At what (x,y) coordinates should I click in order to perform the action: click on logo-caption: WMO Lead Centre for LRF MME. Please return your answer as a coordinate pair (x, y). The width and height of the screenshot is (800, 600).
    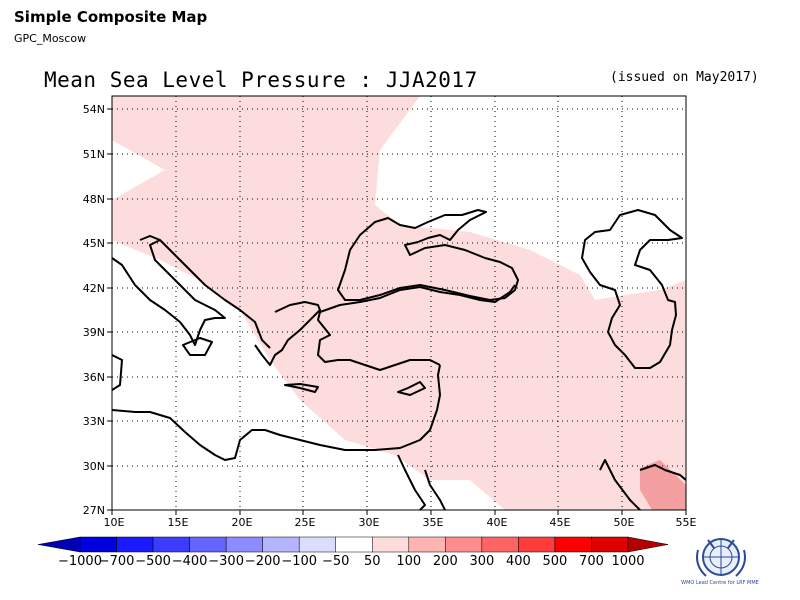
    Looking at the image, I should click on (720, 583).